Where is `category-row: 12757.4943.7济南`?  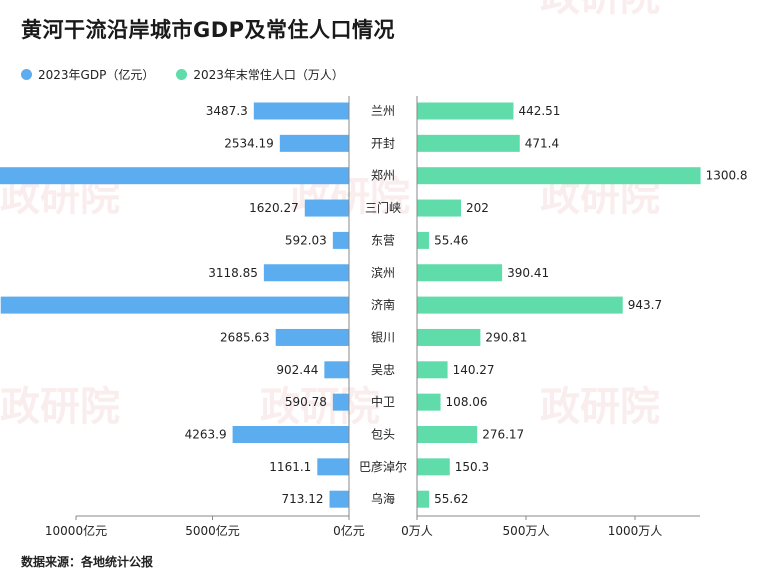
category-row: 12757.4943.7济南 is located at coordinates (331, 305).